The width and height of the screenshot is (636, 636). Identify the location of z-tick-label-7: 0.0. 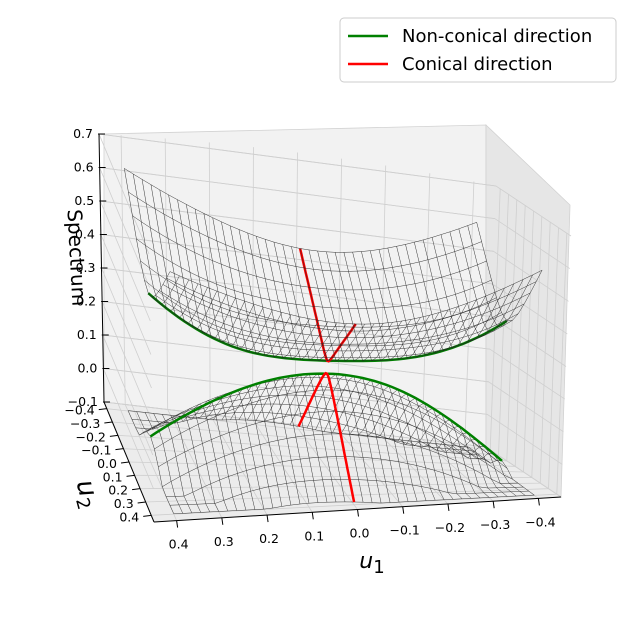
(87, 368).